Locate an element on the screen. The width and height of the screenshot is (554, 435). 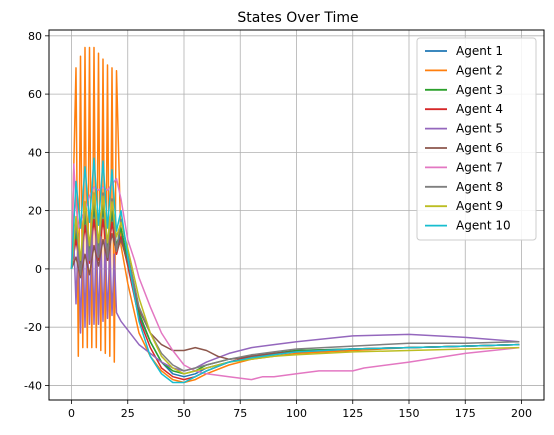
legend-label: Agent 10 is located at coordinates (483, 226).